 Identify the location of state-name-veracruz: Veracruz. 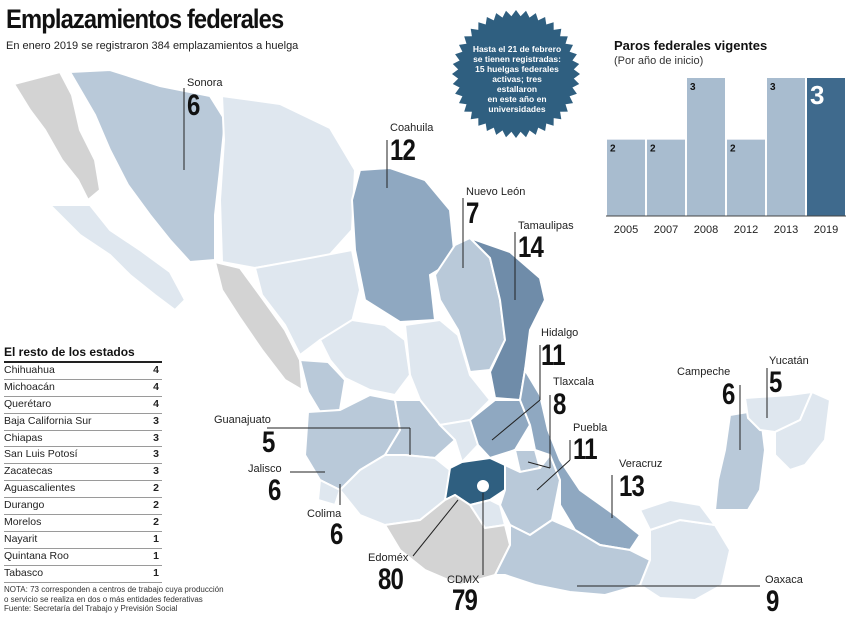
(641, 464).